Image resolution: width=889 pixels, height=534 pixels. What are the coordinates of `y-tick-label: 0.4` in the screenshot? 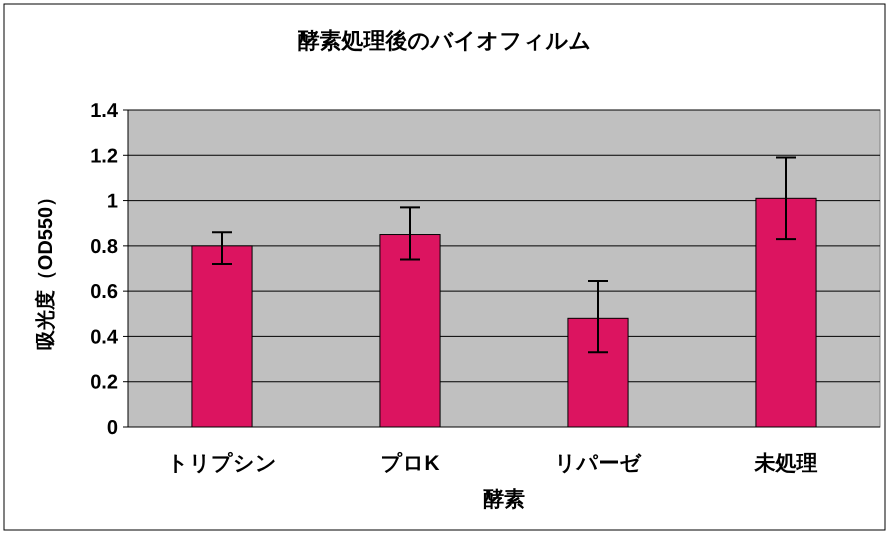 It's located at (104, 337).